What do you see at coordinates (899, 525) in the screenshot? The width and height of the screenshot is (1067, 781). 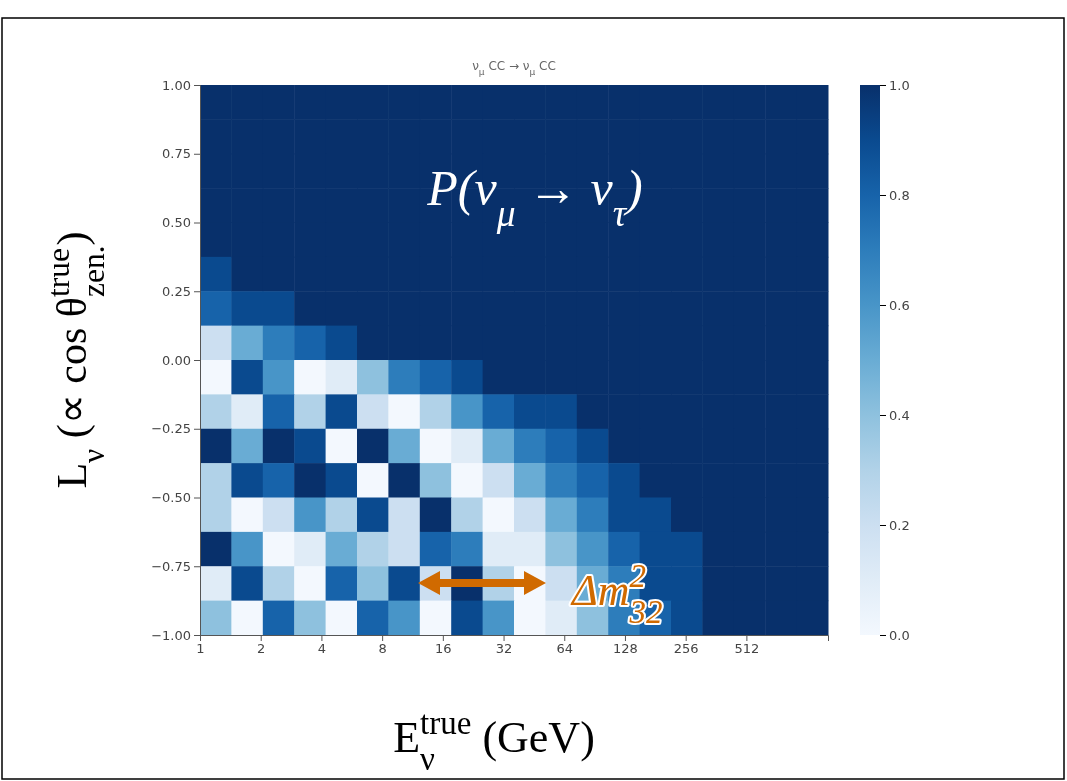 I see `color-bar-label: 0.2` at bounding box center [899, 525].